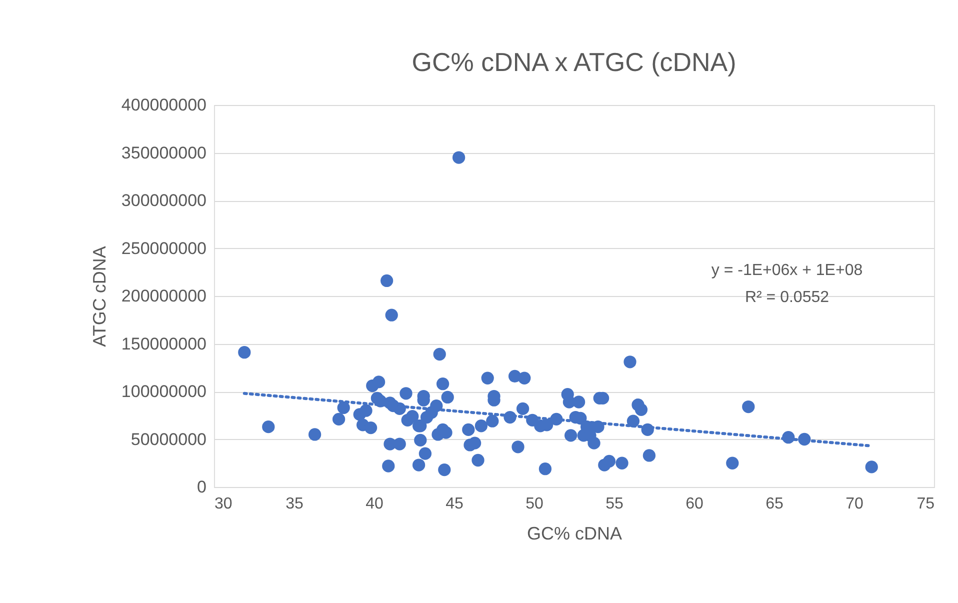  I want to click on y-tick-label: 50000000, so click(168, 439).